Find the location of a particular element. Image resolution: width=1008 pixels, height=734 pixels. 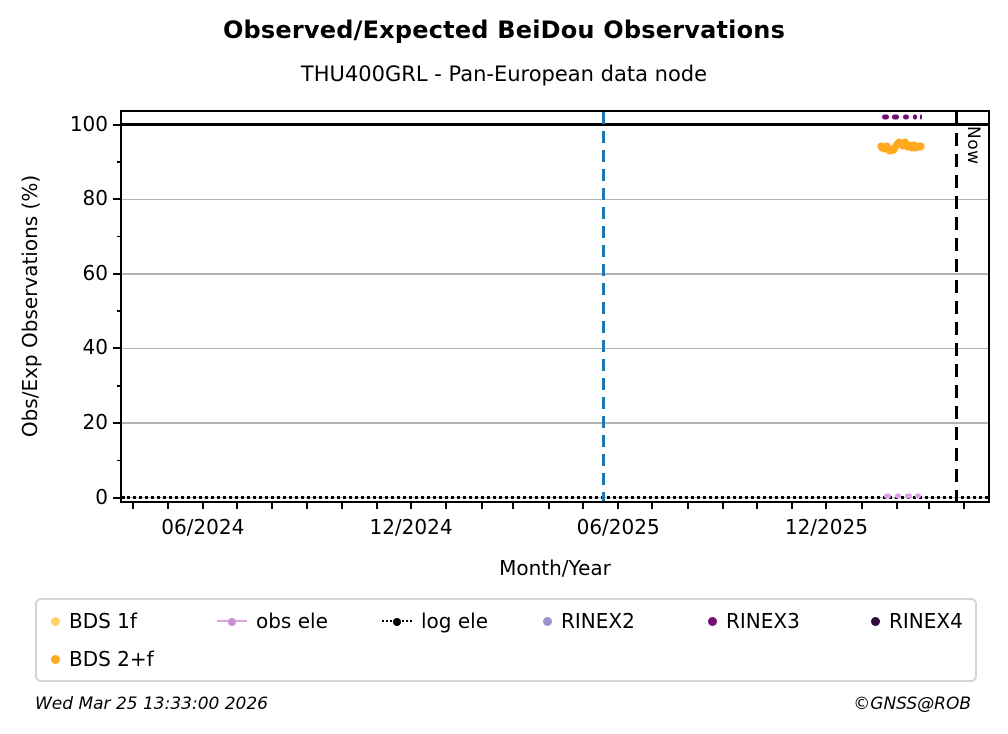

legend-label: RINEX4 is located at coordinates (926, 621).